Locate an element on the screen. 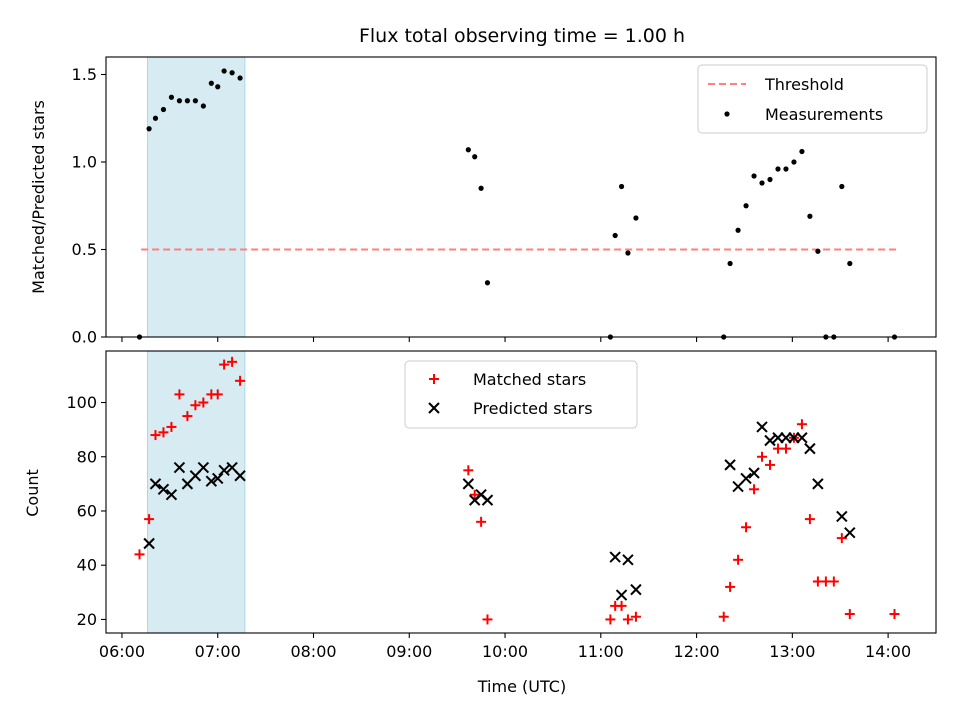 The image size is (960, 724). legend-predicted-stars-swatch is located at coordinates (434, 408).